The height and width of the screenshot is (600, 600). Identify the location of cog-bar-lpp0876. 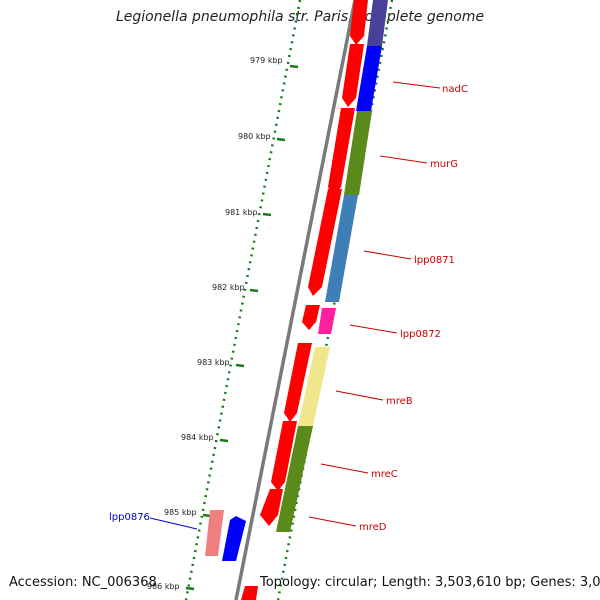
(214, 533).